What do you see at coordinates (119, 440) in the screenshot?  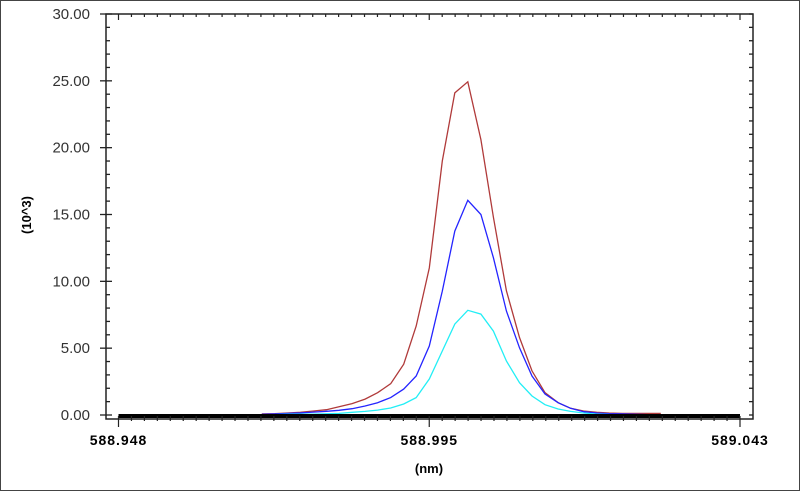 I see `x-tick-label: 588.948` at bounding box center [119, 440].